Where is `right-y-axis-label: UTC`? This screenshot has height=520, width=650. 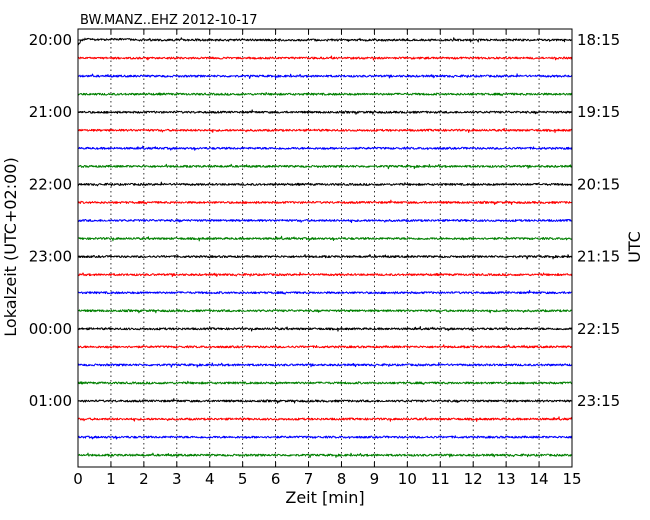 right-y-axis-label: UTC is located at coordinates (634, 247).